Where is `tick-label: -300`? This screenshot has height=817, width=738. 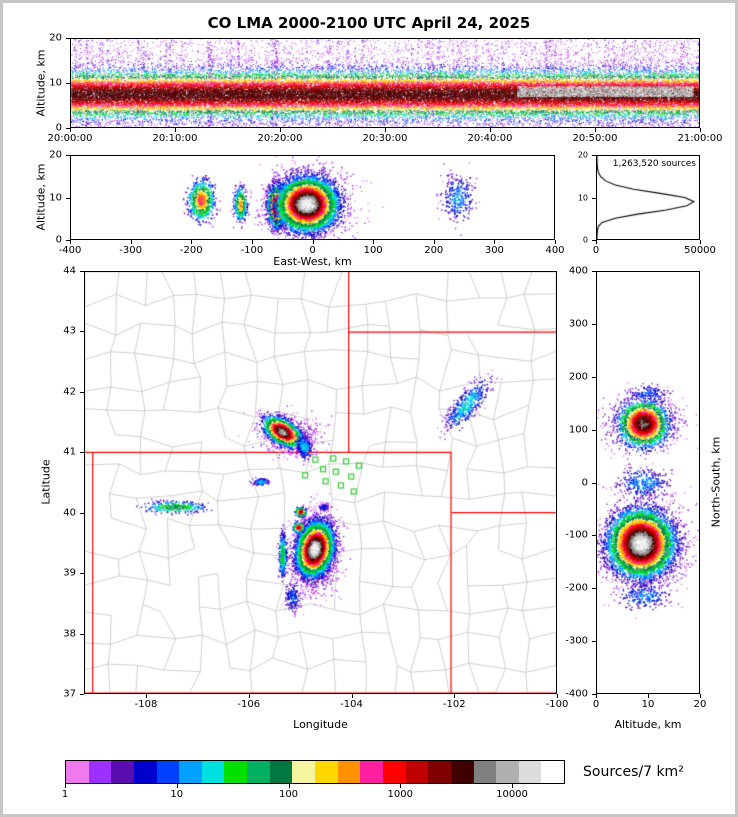
tick-label: -300 is located at coordinates (130, 250).